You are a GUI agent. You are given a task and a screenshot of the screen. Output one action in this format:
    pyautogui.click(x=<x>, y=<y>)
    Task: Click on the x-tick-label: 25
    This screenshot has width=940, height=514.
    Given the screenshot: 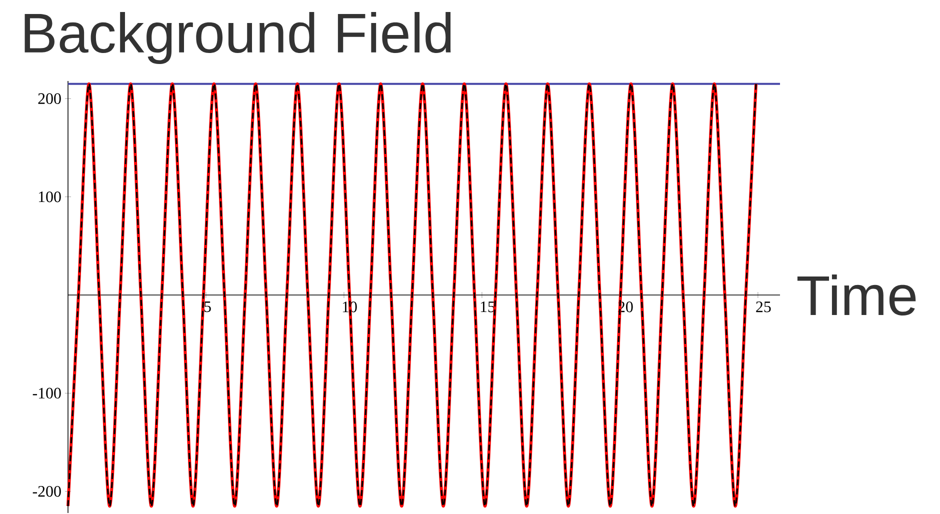 What is the action you would take?
    pyautogui.click(x=763, y=307)
    